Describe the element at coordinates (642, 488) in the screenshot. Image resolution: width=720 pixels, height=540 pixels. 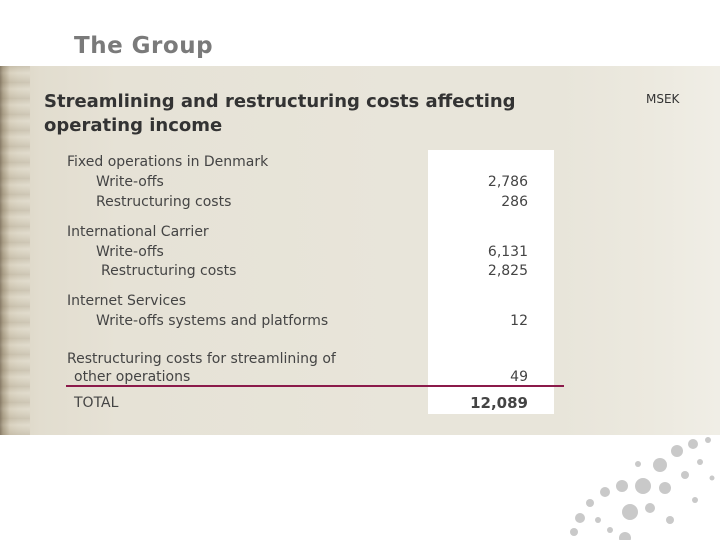
I see `decorative-dots-graphic` at that location.